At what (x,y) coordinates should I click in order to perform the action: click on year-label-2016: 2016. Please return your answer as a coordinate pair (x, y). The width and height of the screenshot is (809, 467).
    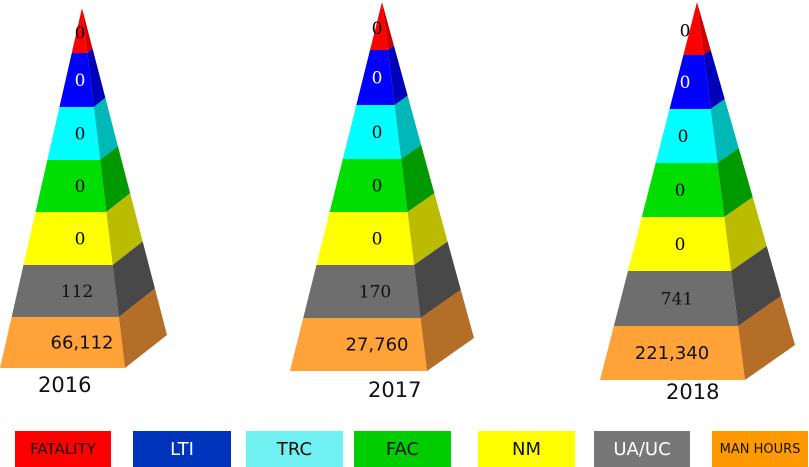
    Looking at the image, I should click on (65, 385).